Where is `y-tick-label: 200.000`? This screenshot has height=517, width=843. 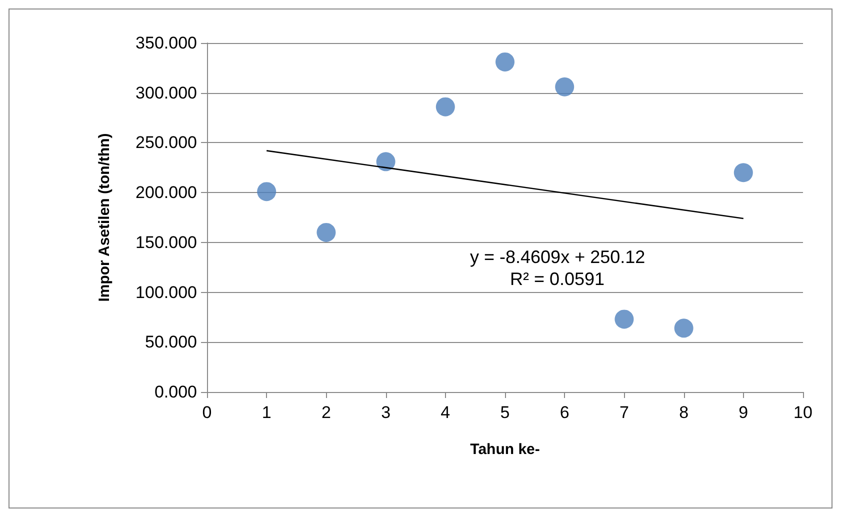 y-tick-label: 200.000 is located at coordinates (166, 192).